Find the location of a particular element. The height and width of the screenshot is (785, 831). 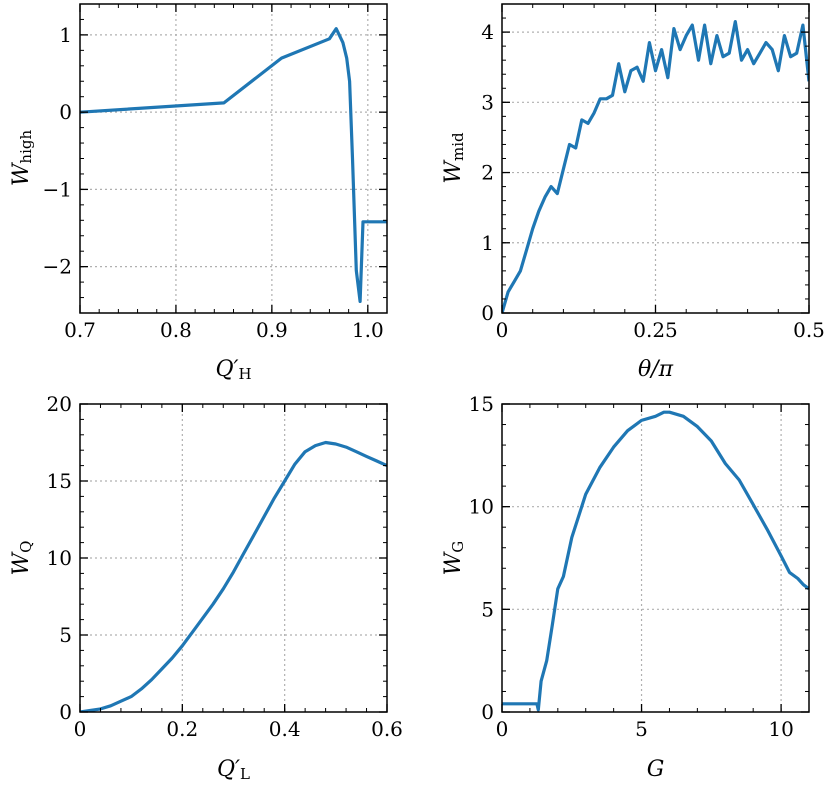

x-tick-label: 0.9 is located at coordinates (272, 330).